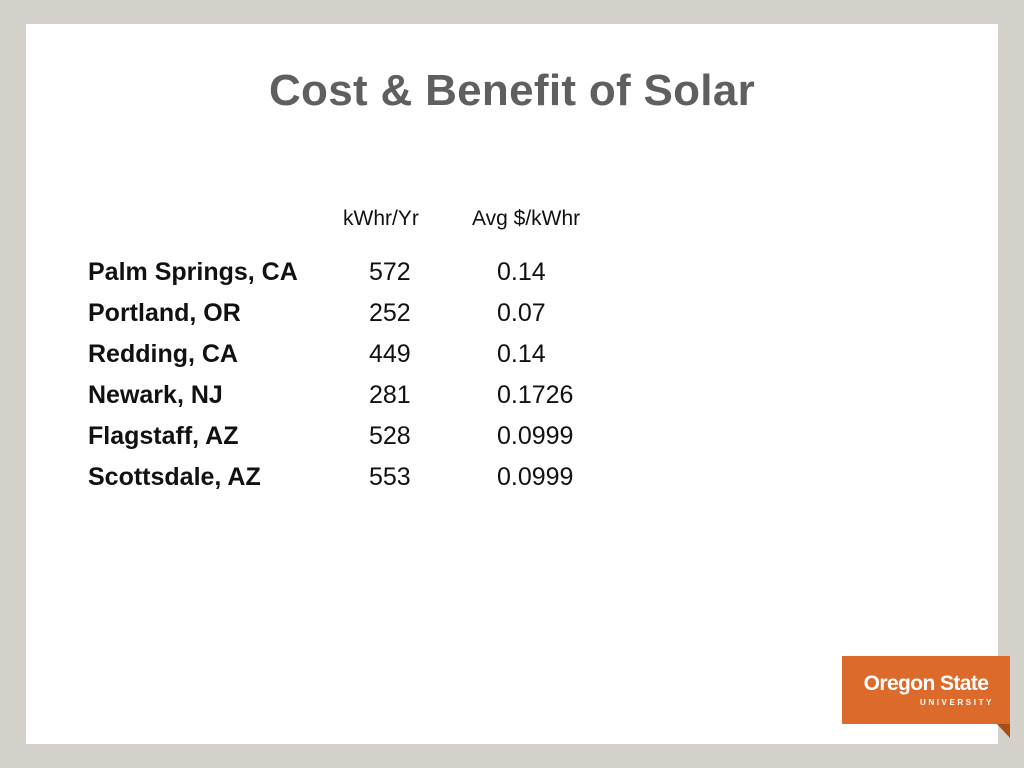  I want to click on table-row: Portland, OR 252 0.07, so click(512, 319).